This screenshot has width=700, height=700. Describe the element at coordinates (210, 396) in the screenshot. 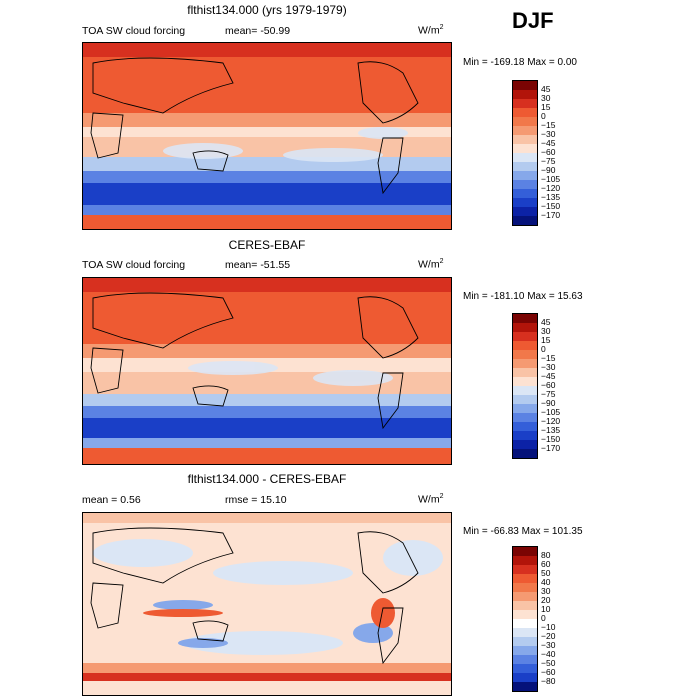

I see `panel2-australia` at that location.